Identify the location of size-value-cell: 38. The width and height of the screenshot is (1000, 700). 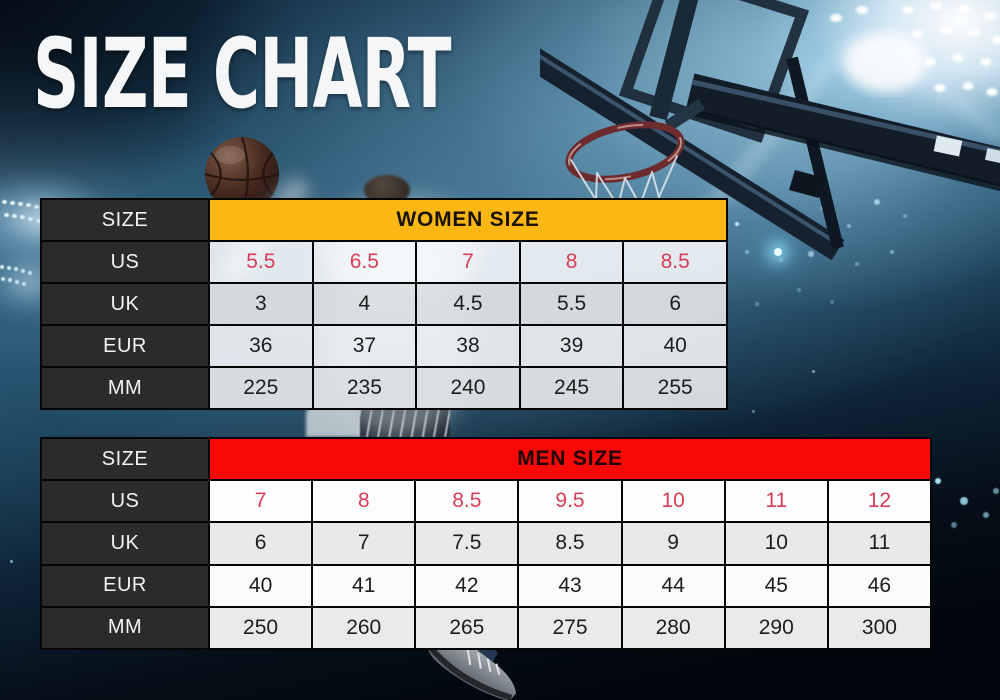
(468, 346).